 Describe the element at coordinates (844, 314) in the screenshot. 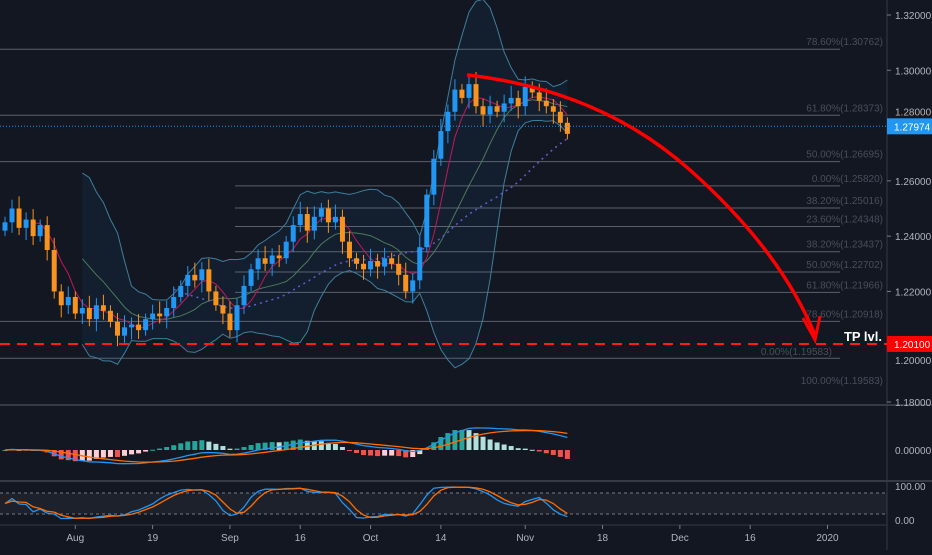

I see `fib-level-label: 78.60%(1.20918)` at that location.